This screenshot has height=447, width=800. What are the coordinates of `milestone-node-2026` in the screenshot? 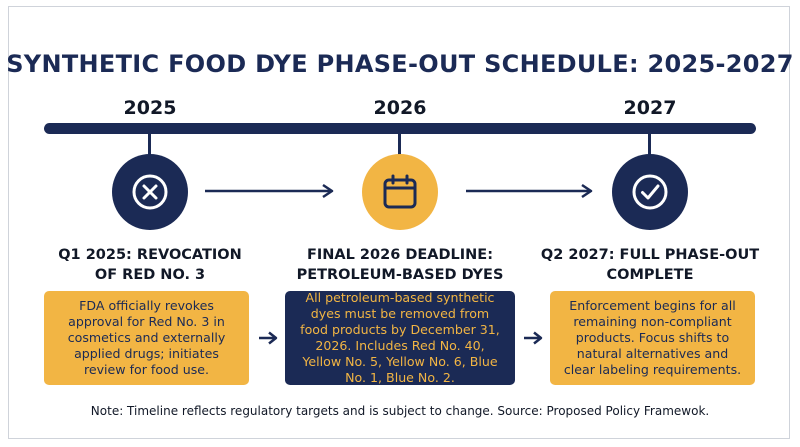 It's located at (400, 192).